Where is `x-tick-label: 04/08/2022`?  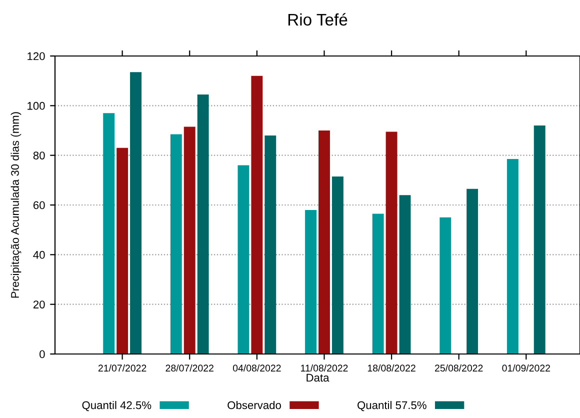 x-tick-label: 04/08/2022 is located at coordinates (256, 368).